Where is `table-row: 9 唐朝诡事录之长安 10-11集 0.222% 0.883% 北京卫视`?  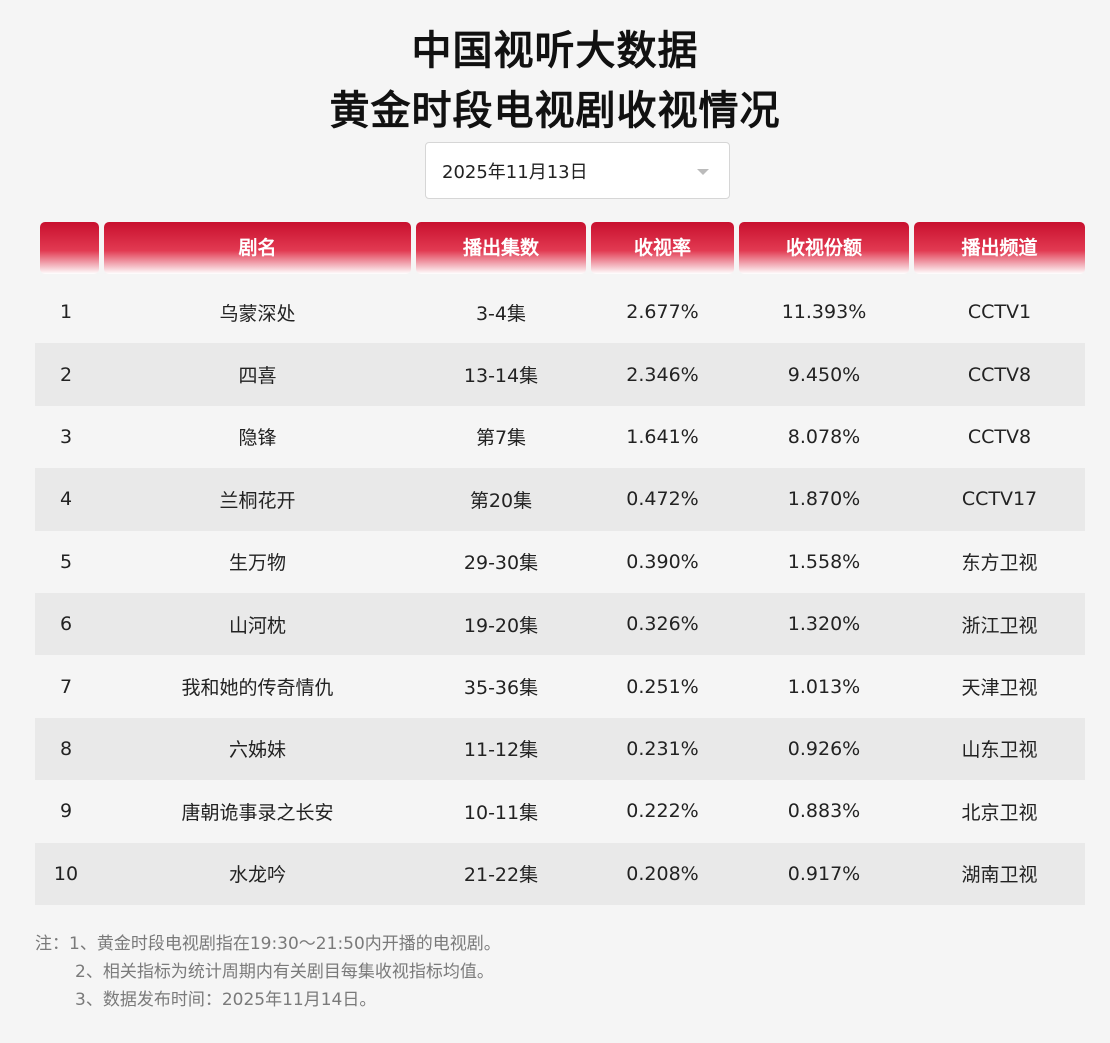
table-row: 9 唐朝诡事录之长安 10-11集 0.222% 0.883% 北京卫视 is located at coordinates (560, 811).